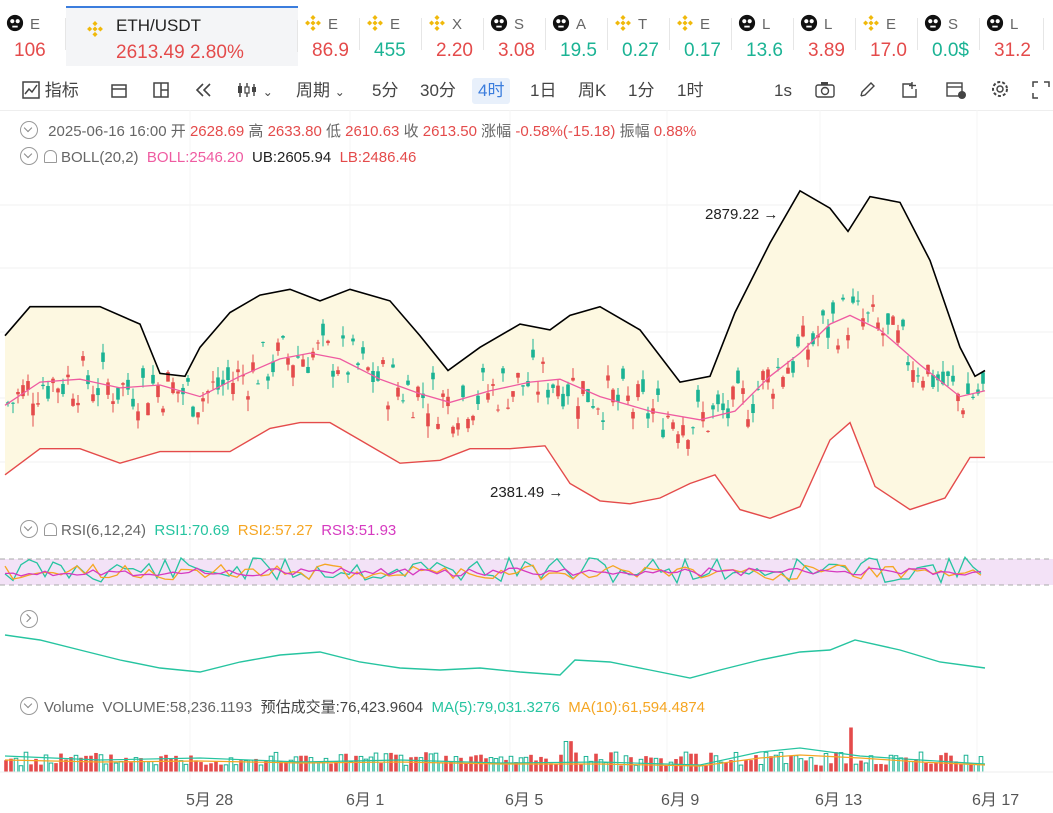 Image resolution: width=1053 pixels, height=813 pixels. I want to click on symbol-tab-2: E 86.9, so click(329, 36).